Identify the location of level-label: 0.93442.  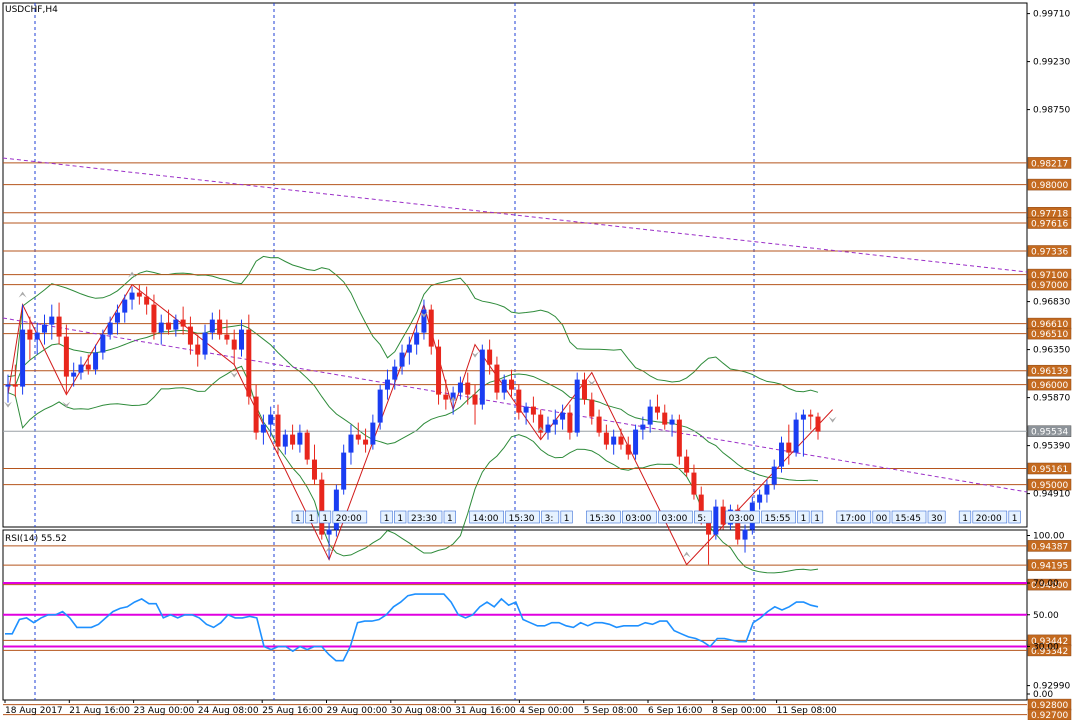
(1049, 642).